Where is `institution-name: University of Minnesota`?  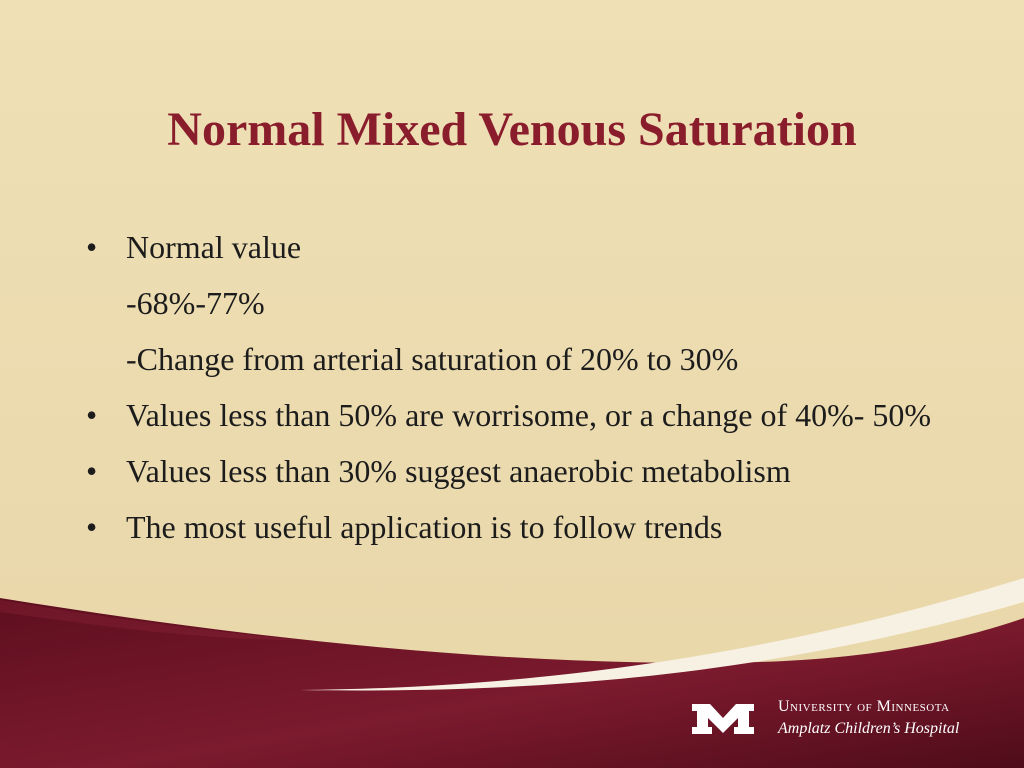
institution-name: University of Minnesota is located at coordinates (864, 706).